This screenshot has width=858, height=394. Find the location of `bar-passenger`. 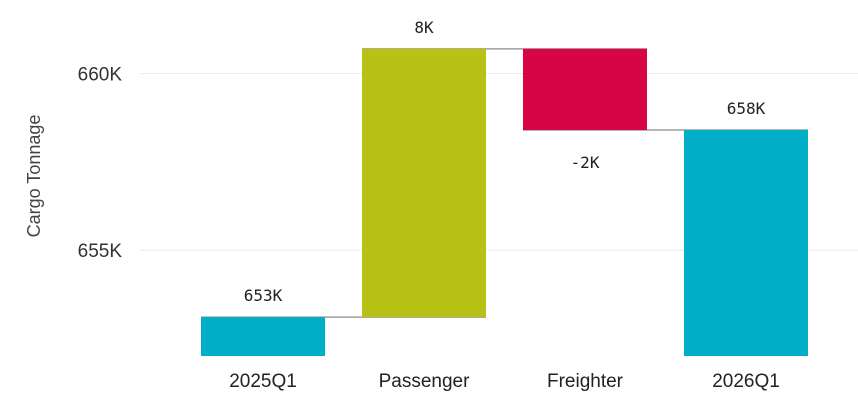

bar-passenger is located at coordinates (424, 183).